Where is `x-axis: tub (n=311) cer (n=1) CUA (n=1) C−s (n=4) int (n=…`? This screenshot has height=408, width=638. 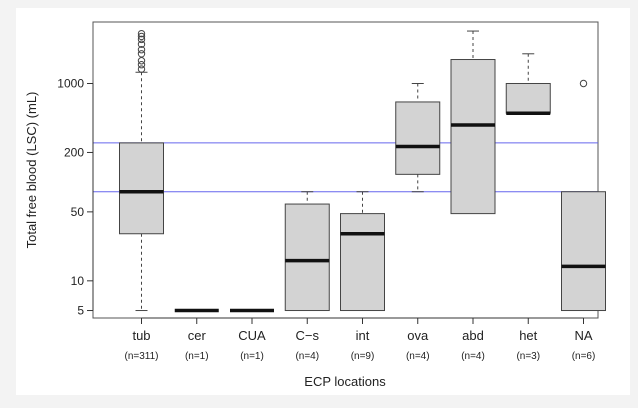 x-axis: tub (n=311) cer (n=1) CUA (n=1) C−s (n=4) int (n=… is located at coordinates (360, 339).